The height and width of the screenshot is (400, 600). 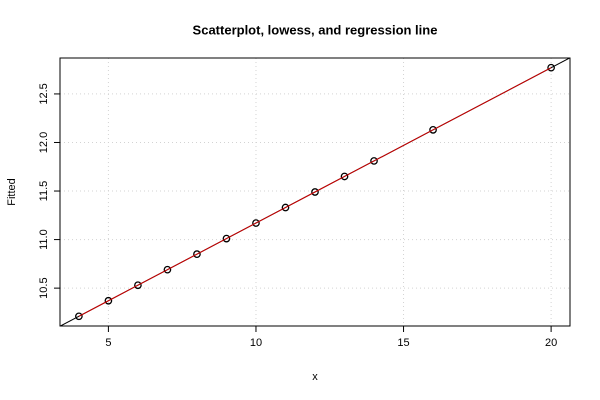 I want to click on y-axis-label: Fitted, so click(x=12, y=192).